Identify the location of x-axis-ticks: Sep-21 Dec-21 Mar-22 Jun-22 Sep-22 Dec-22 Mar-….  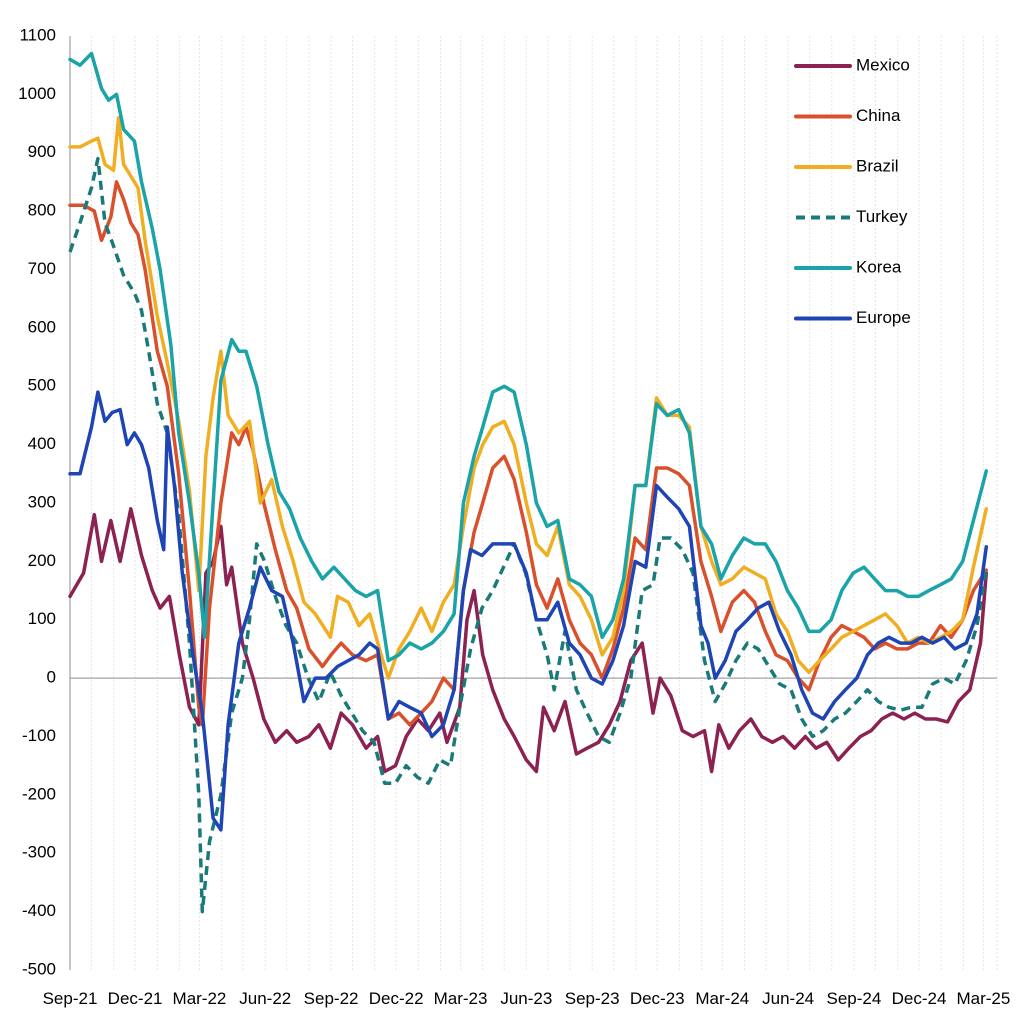
(527, 998).